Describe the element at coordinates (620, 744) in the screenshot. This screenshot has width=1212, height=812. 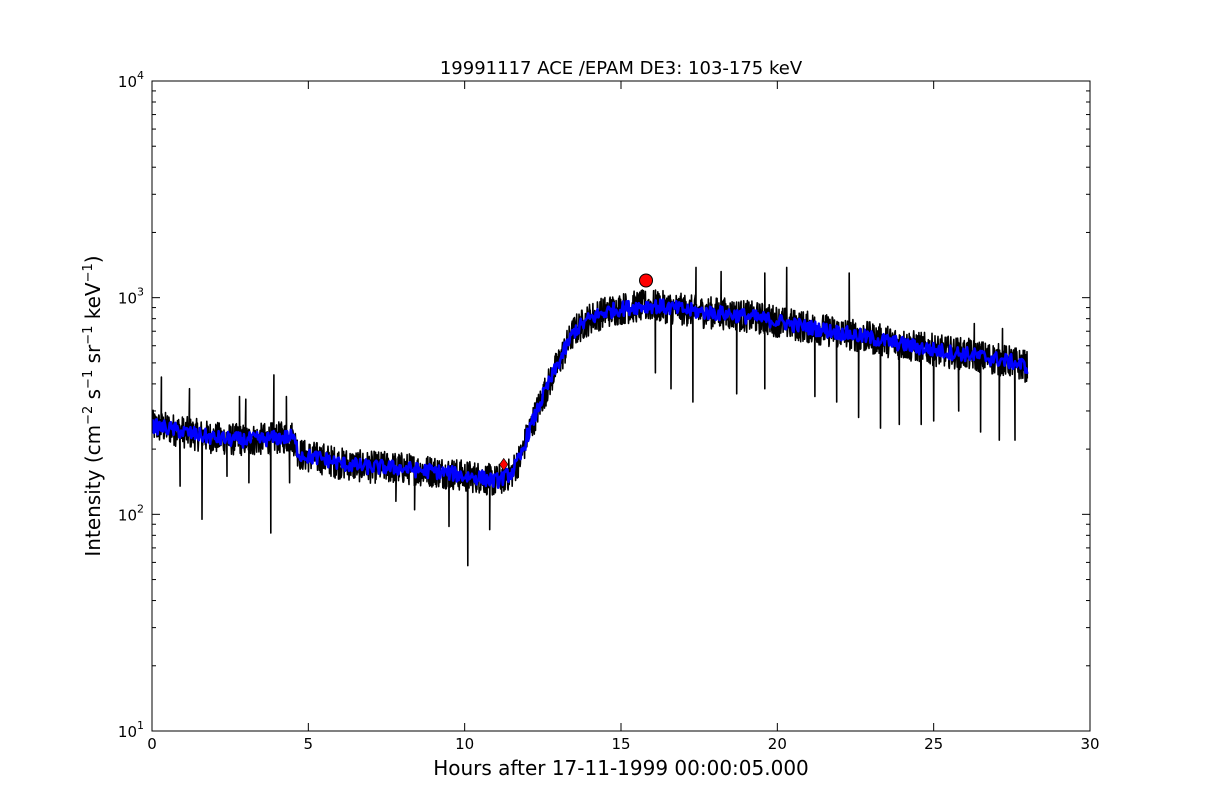
I see `x-tick-label: 15` at that location.